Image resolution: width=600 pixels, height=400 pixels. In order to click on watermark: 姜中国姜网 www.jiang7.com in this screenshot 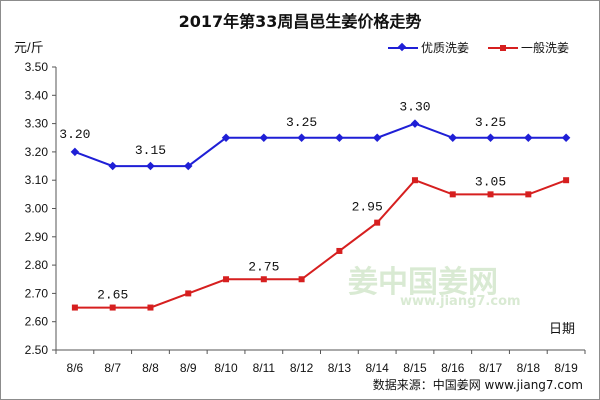, I will do `click(434, 287)`.